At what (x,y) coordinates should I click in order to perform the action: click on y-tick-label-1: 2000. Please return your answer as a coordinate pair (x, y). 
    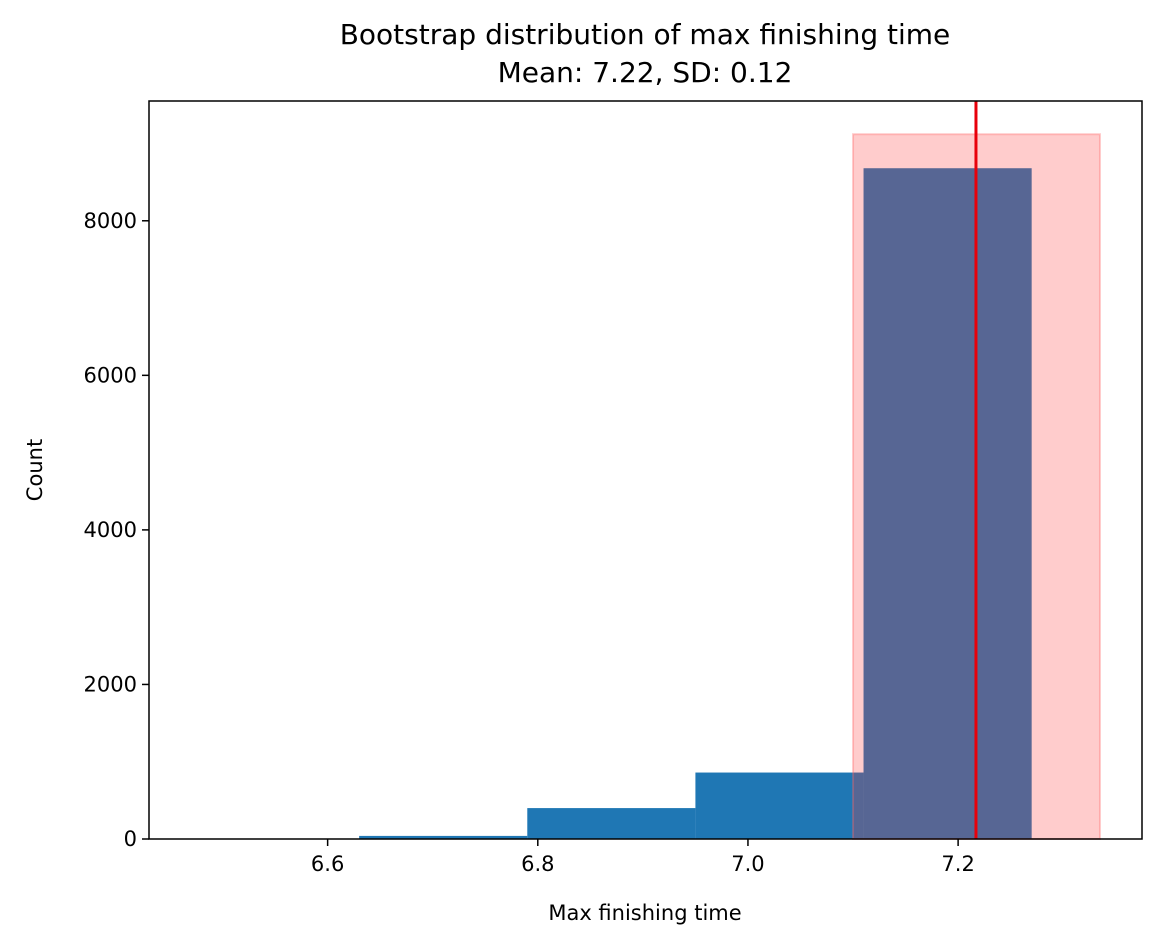
    Looking at the image, I should click on (110, 684).